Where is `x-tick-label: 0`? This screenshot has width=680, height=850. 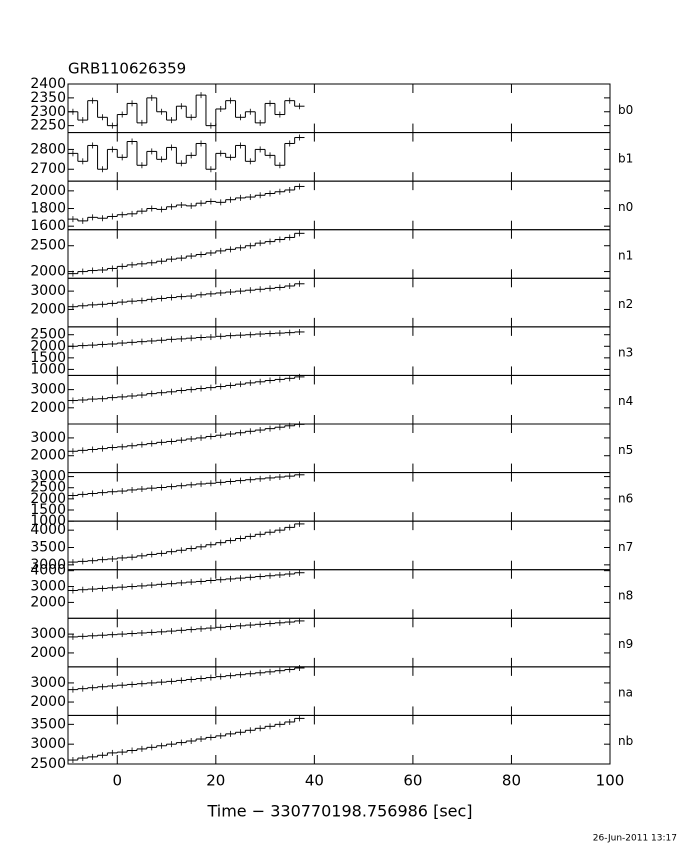 x-tick-label: 0 is located at coordinates (117, 781).